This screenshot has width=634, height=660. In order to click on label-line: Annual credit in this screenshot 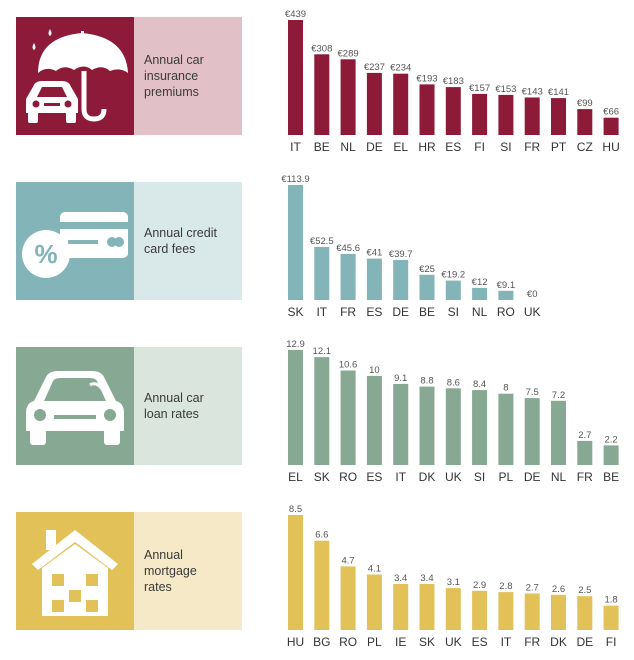, I will do `click(180, 233)`.